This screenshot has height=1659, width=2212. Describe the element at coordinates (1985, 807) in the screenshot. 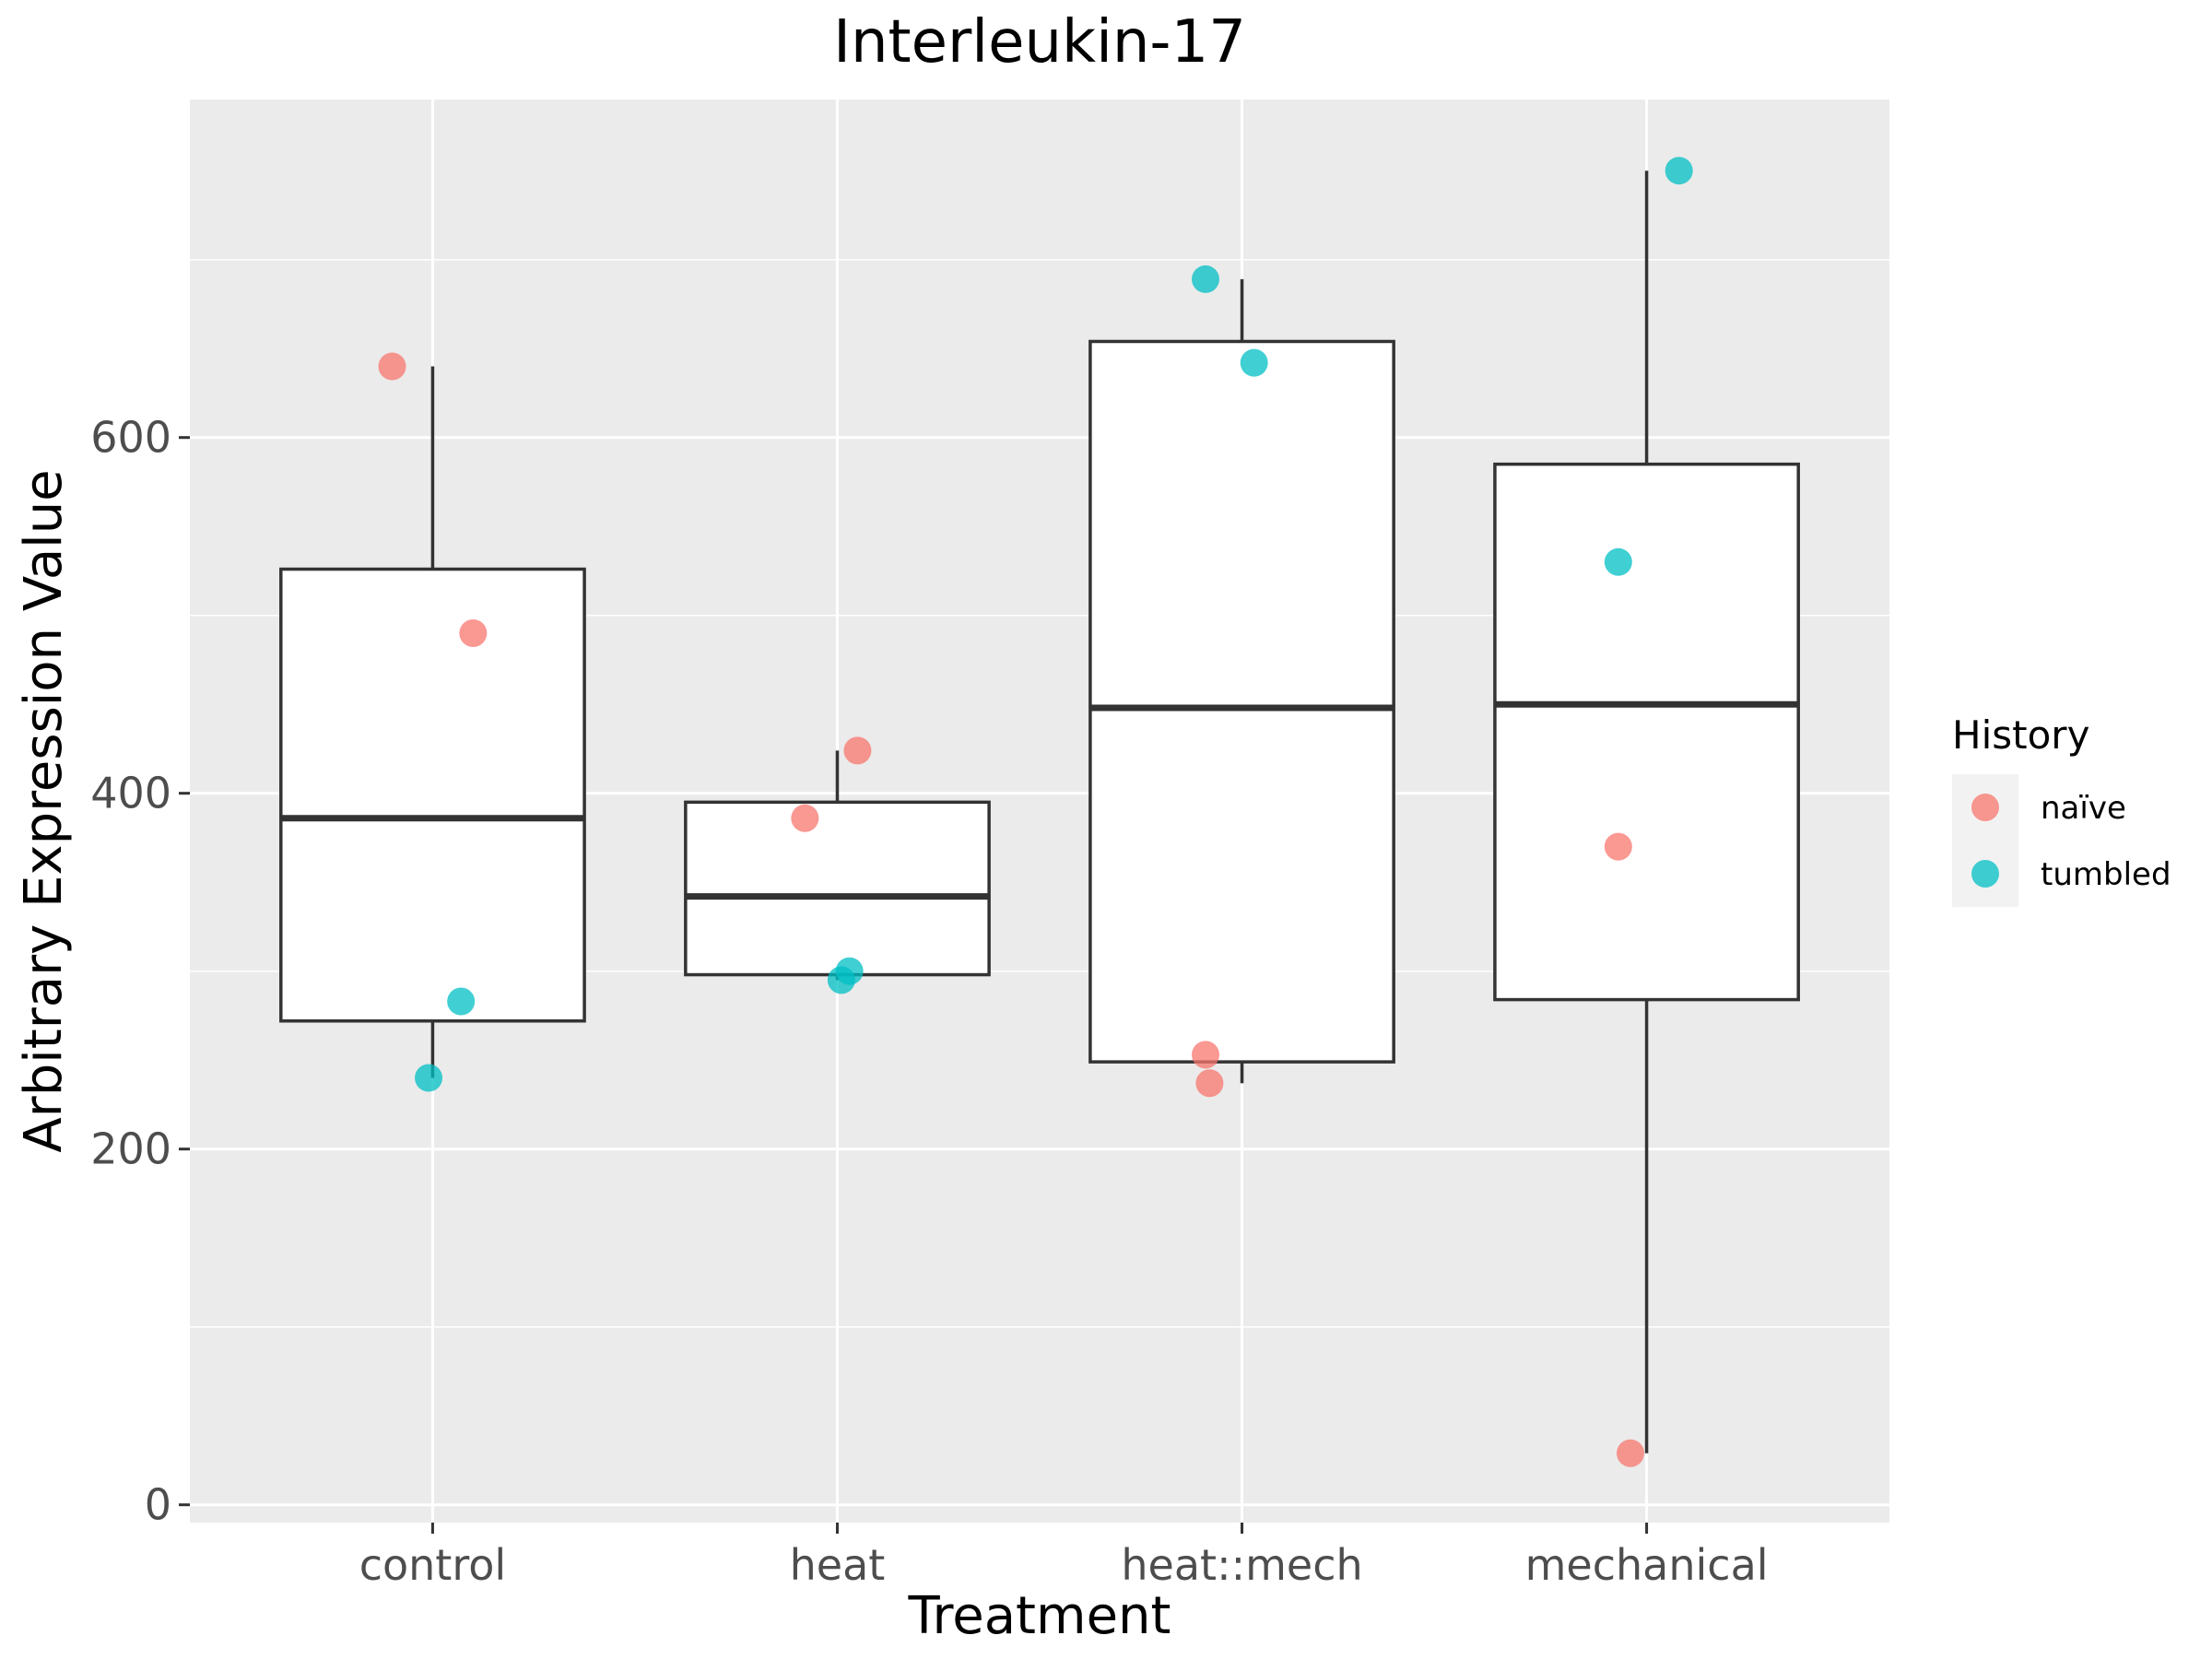

I see `legend-swatch-naive` at that location.